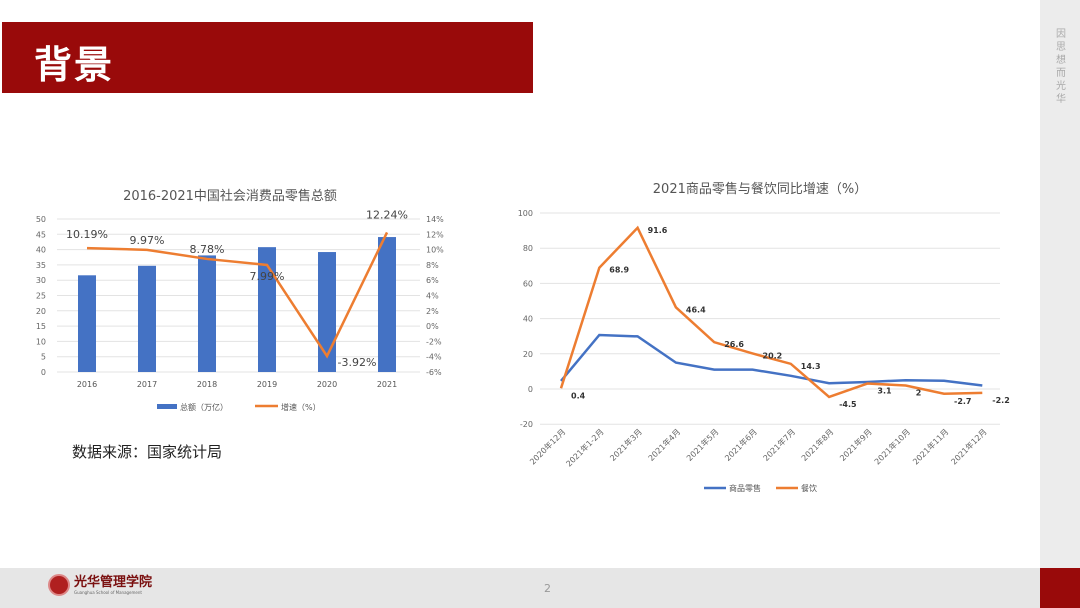 The height and width of the screenshot is (608, 1080). What do you see at coordinates (1001, 400) in the screenshot?
I see `data-label: -2.2` at bounding box center [1001, 400].